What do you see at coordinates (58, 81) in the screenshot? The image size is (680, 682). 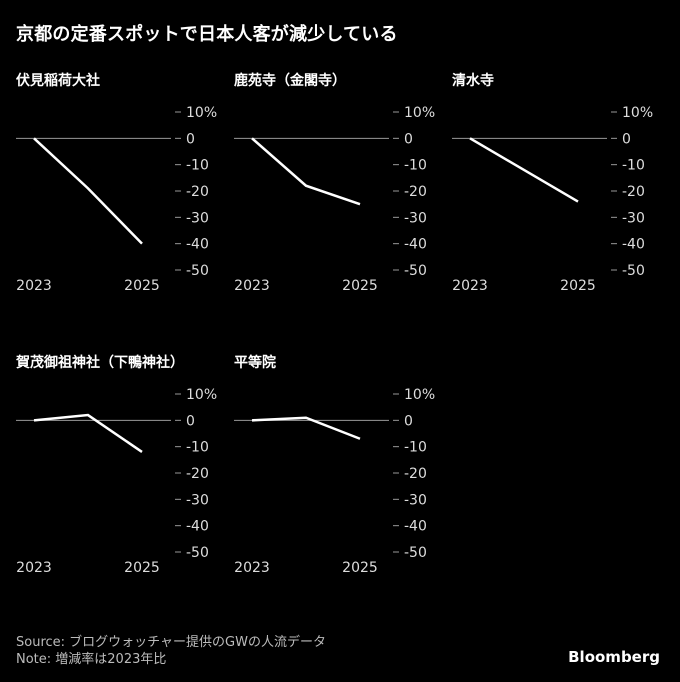 I see `panel-title: 伏見稲荷大社` at bounding box center [58, 81].